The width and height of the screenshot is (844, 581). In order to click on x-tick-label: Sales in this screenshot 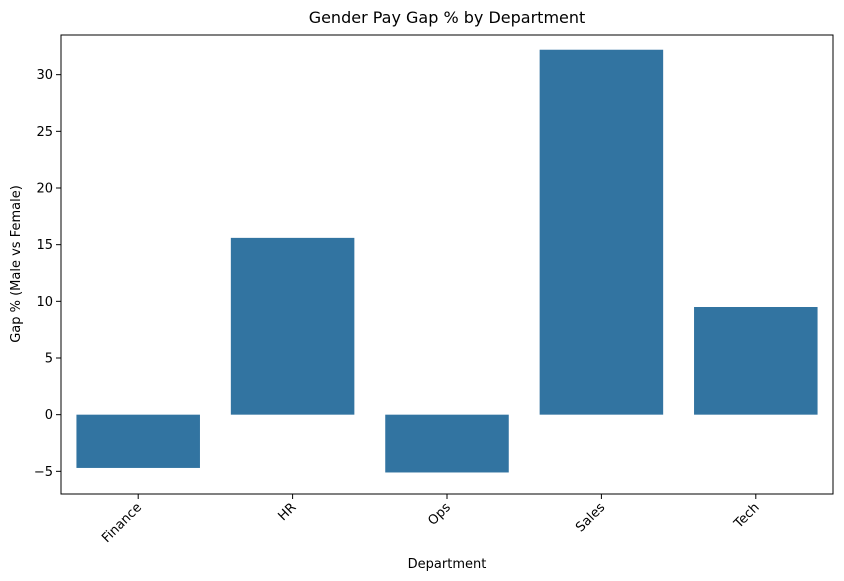, I will do `click(590, 517)`.